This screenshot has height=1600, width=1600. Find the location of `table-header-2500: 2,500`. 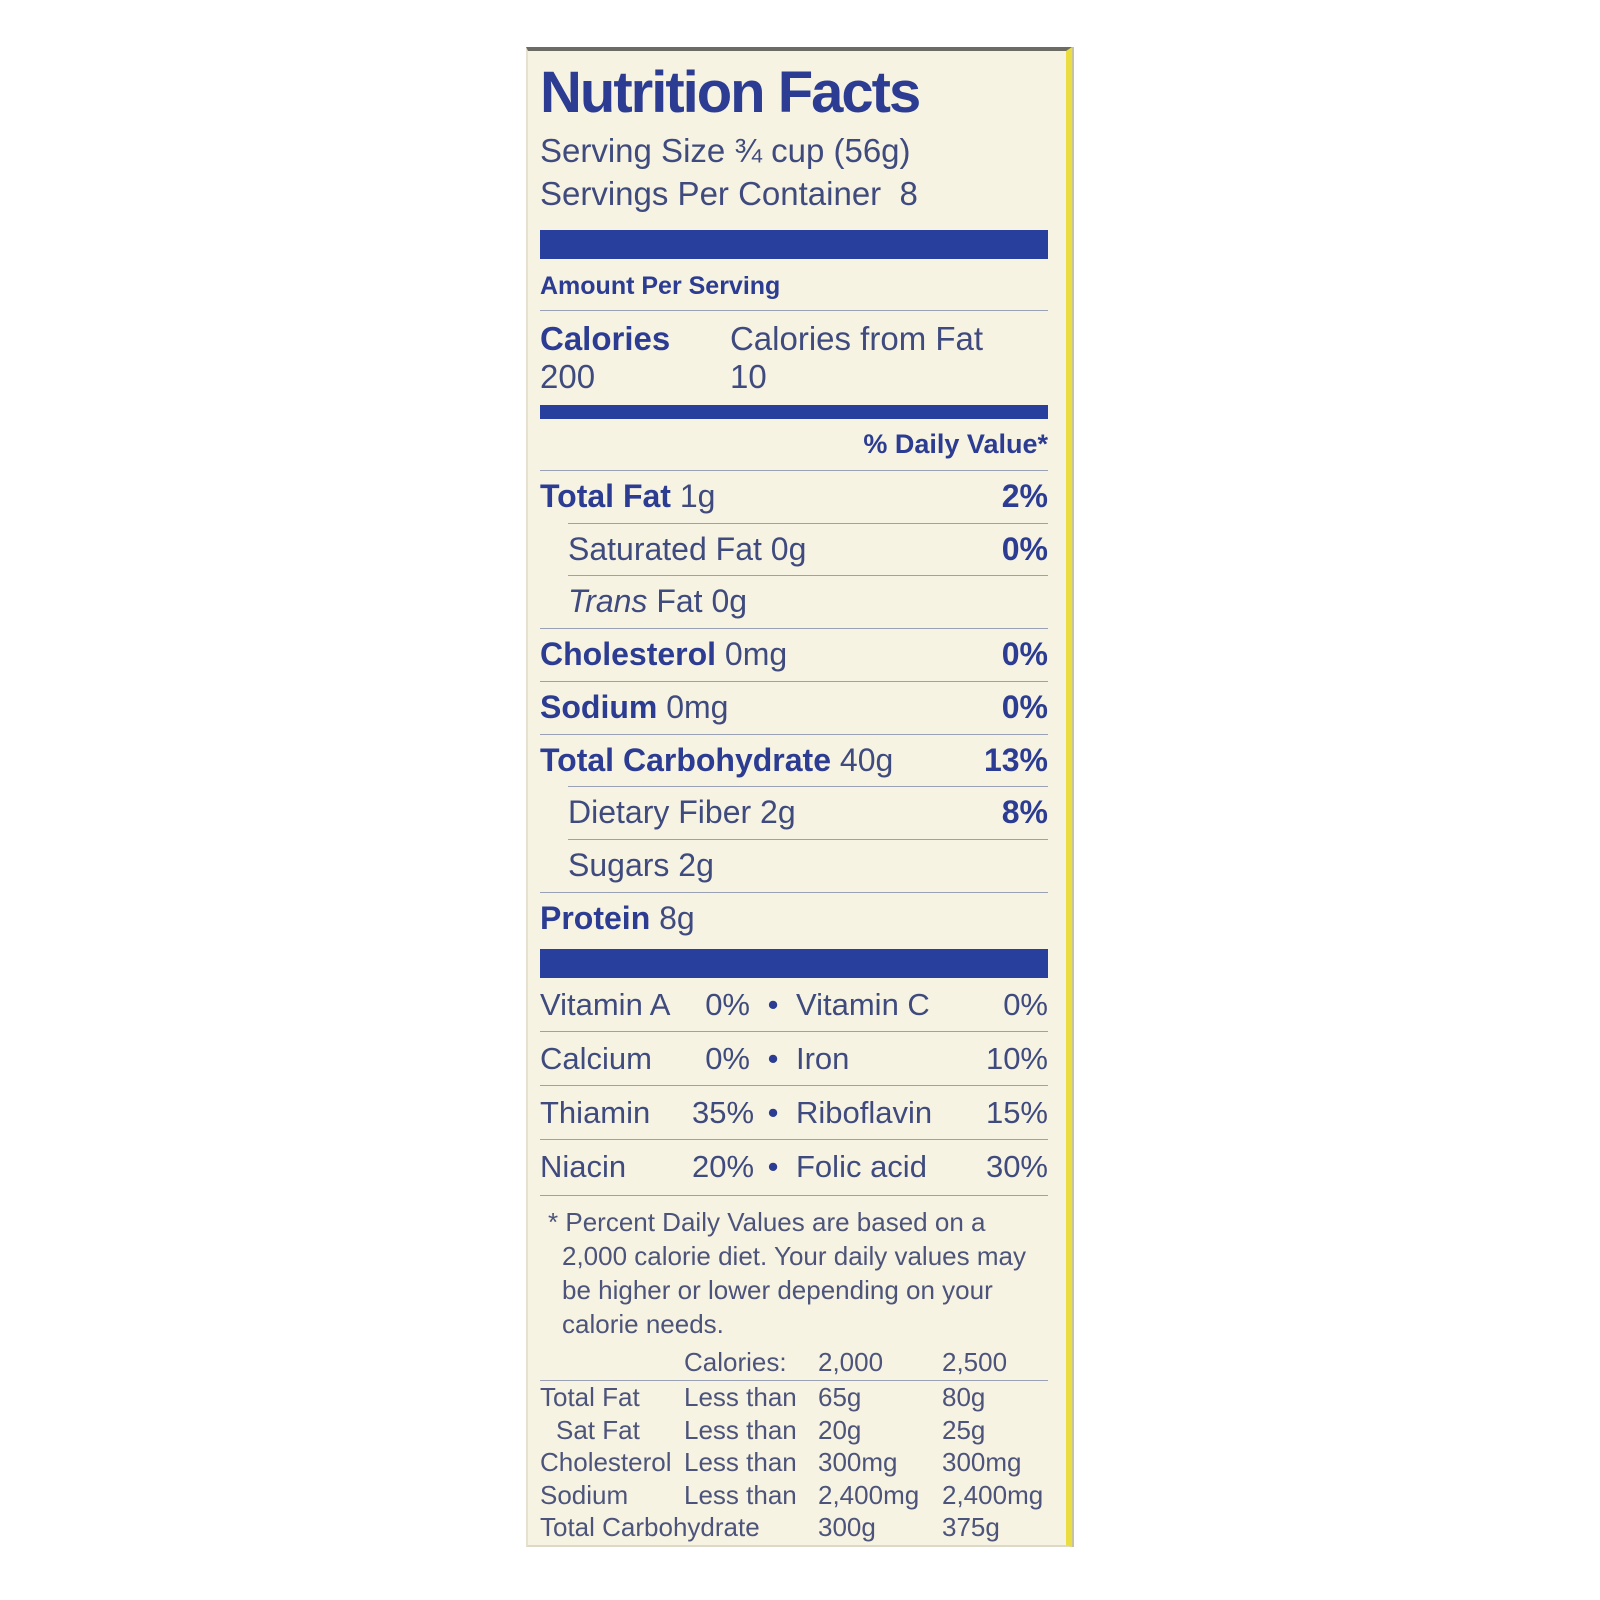

table-header-2500: 2,500 is located at coordinates (975, 1361).